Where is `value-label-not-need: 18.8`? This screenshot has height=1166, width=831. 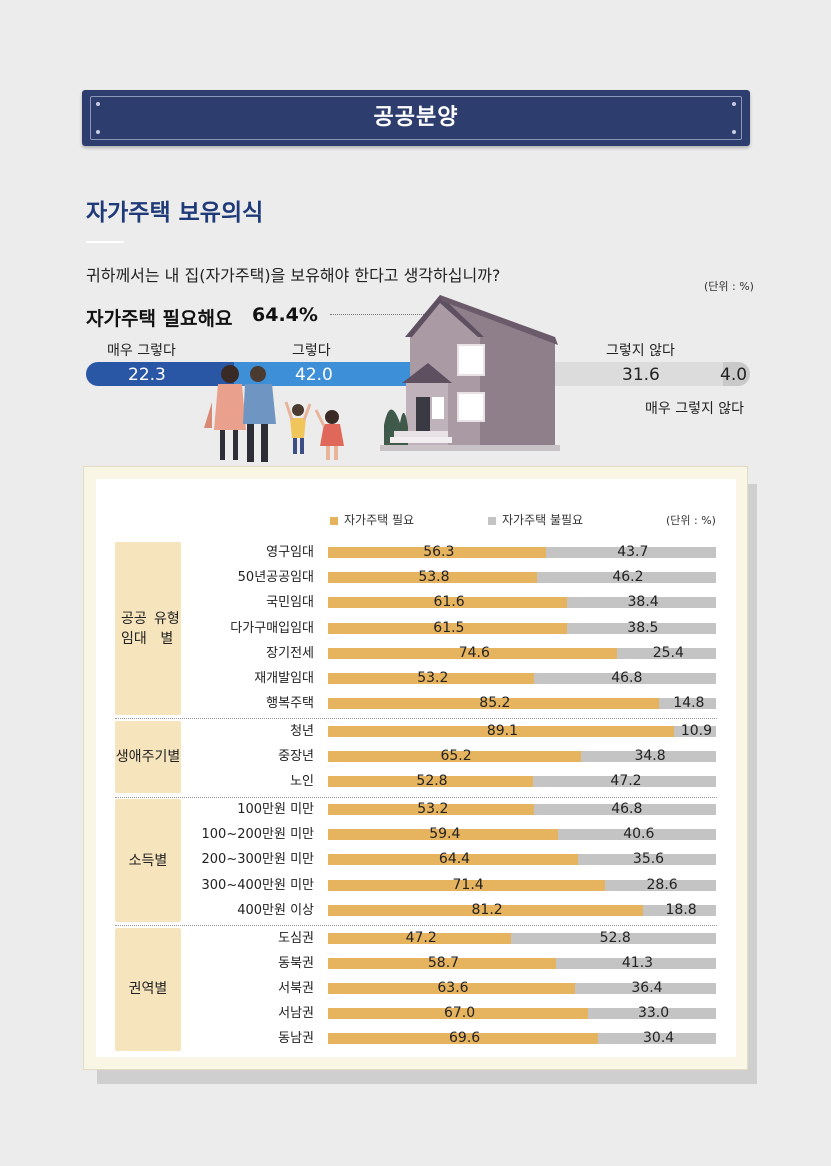 value-label-not-need: 18.8 is located at coordinates (681, 909).